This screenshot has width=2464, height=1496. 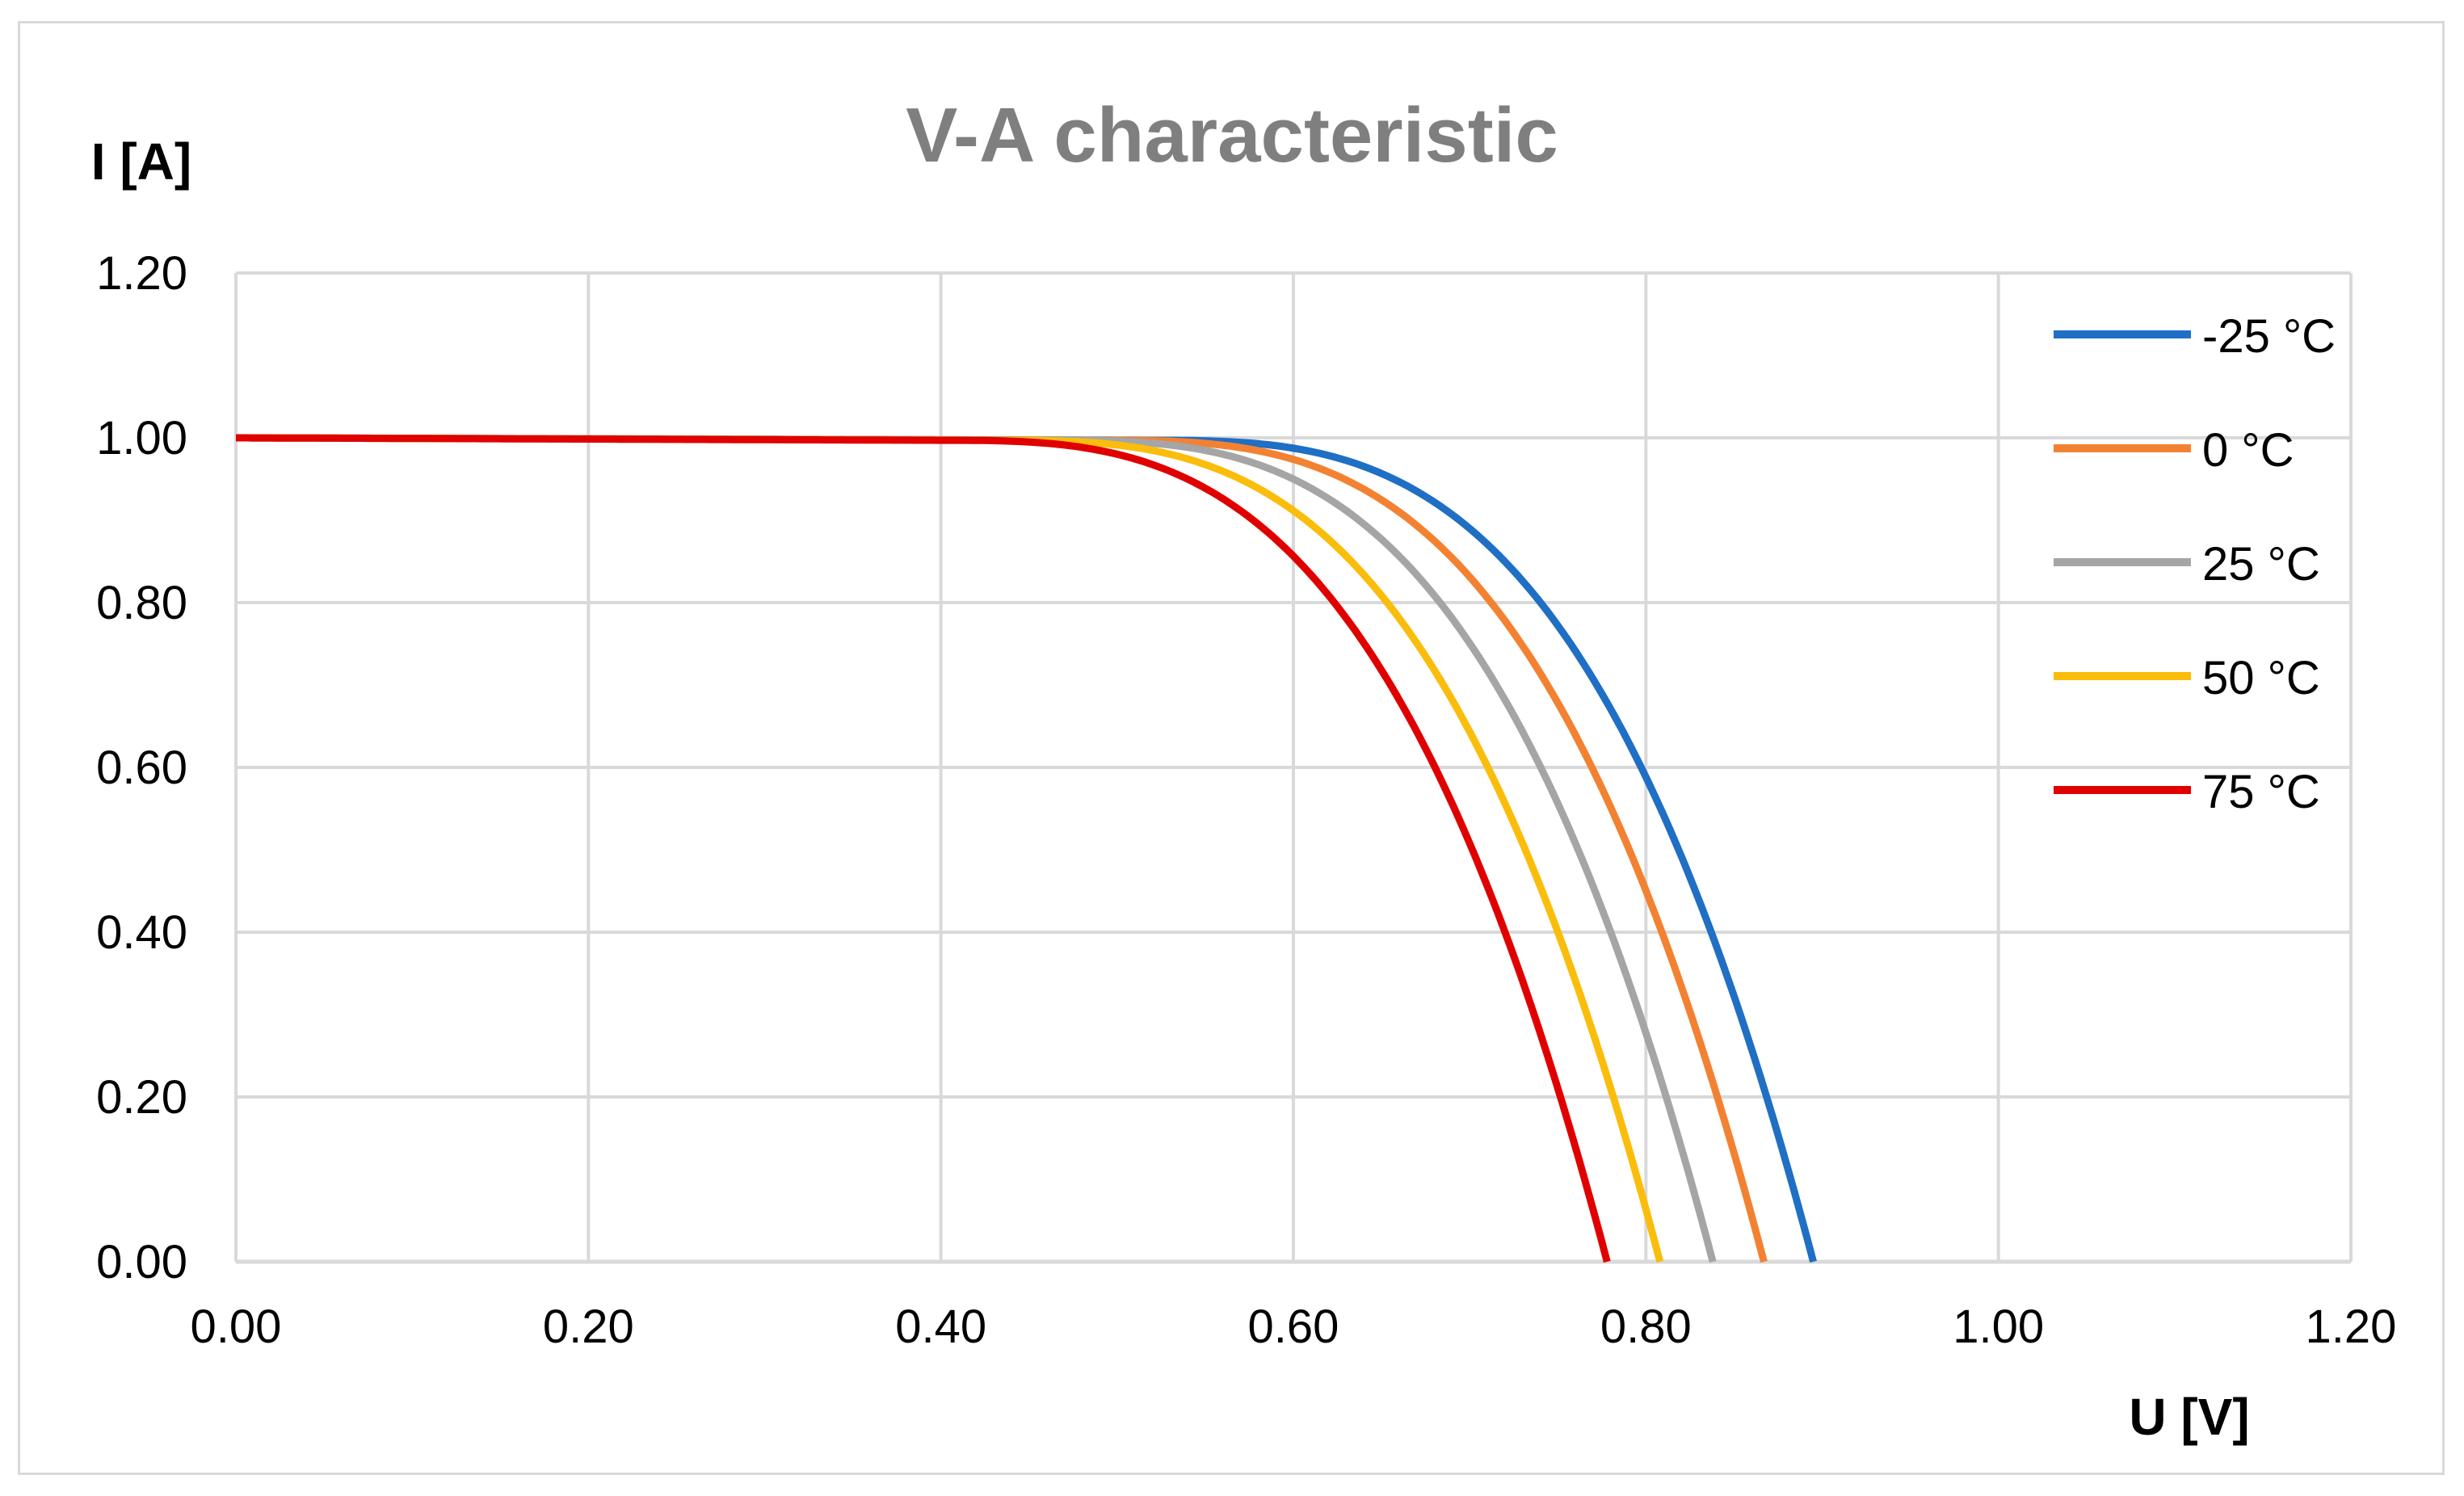 What do you see at coordinates (141, 603) in the screenshot?
I see `y-tick-label: 0.80` at bounding box center [141, 603].